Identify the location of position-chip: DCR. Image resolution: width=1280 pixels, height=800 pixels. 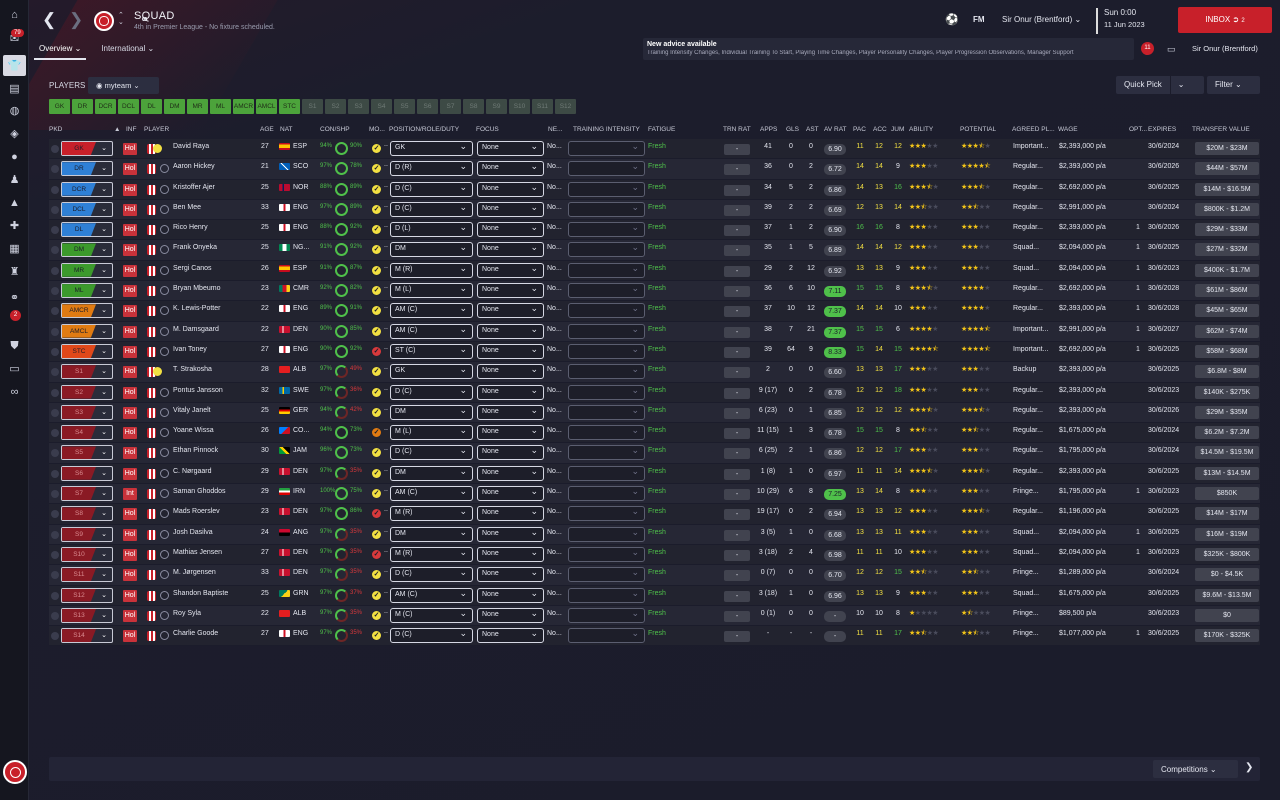
(105, 106).